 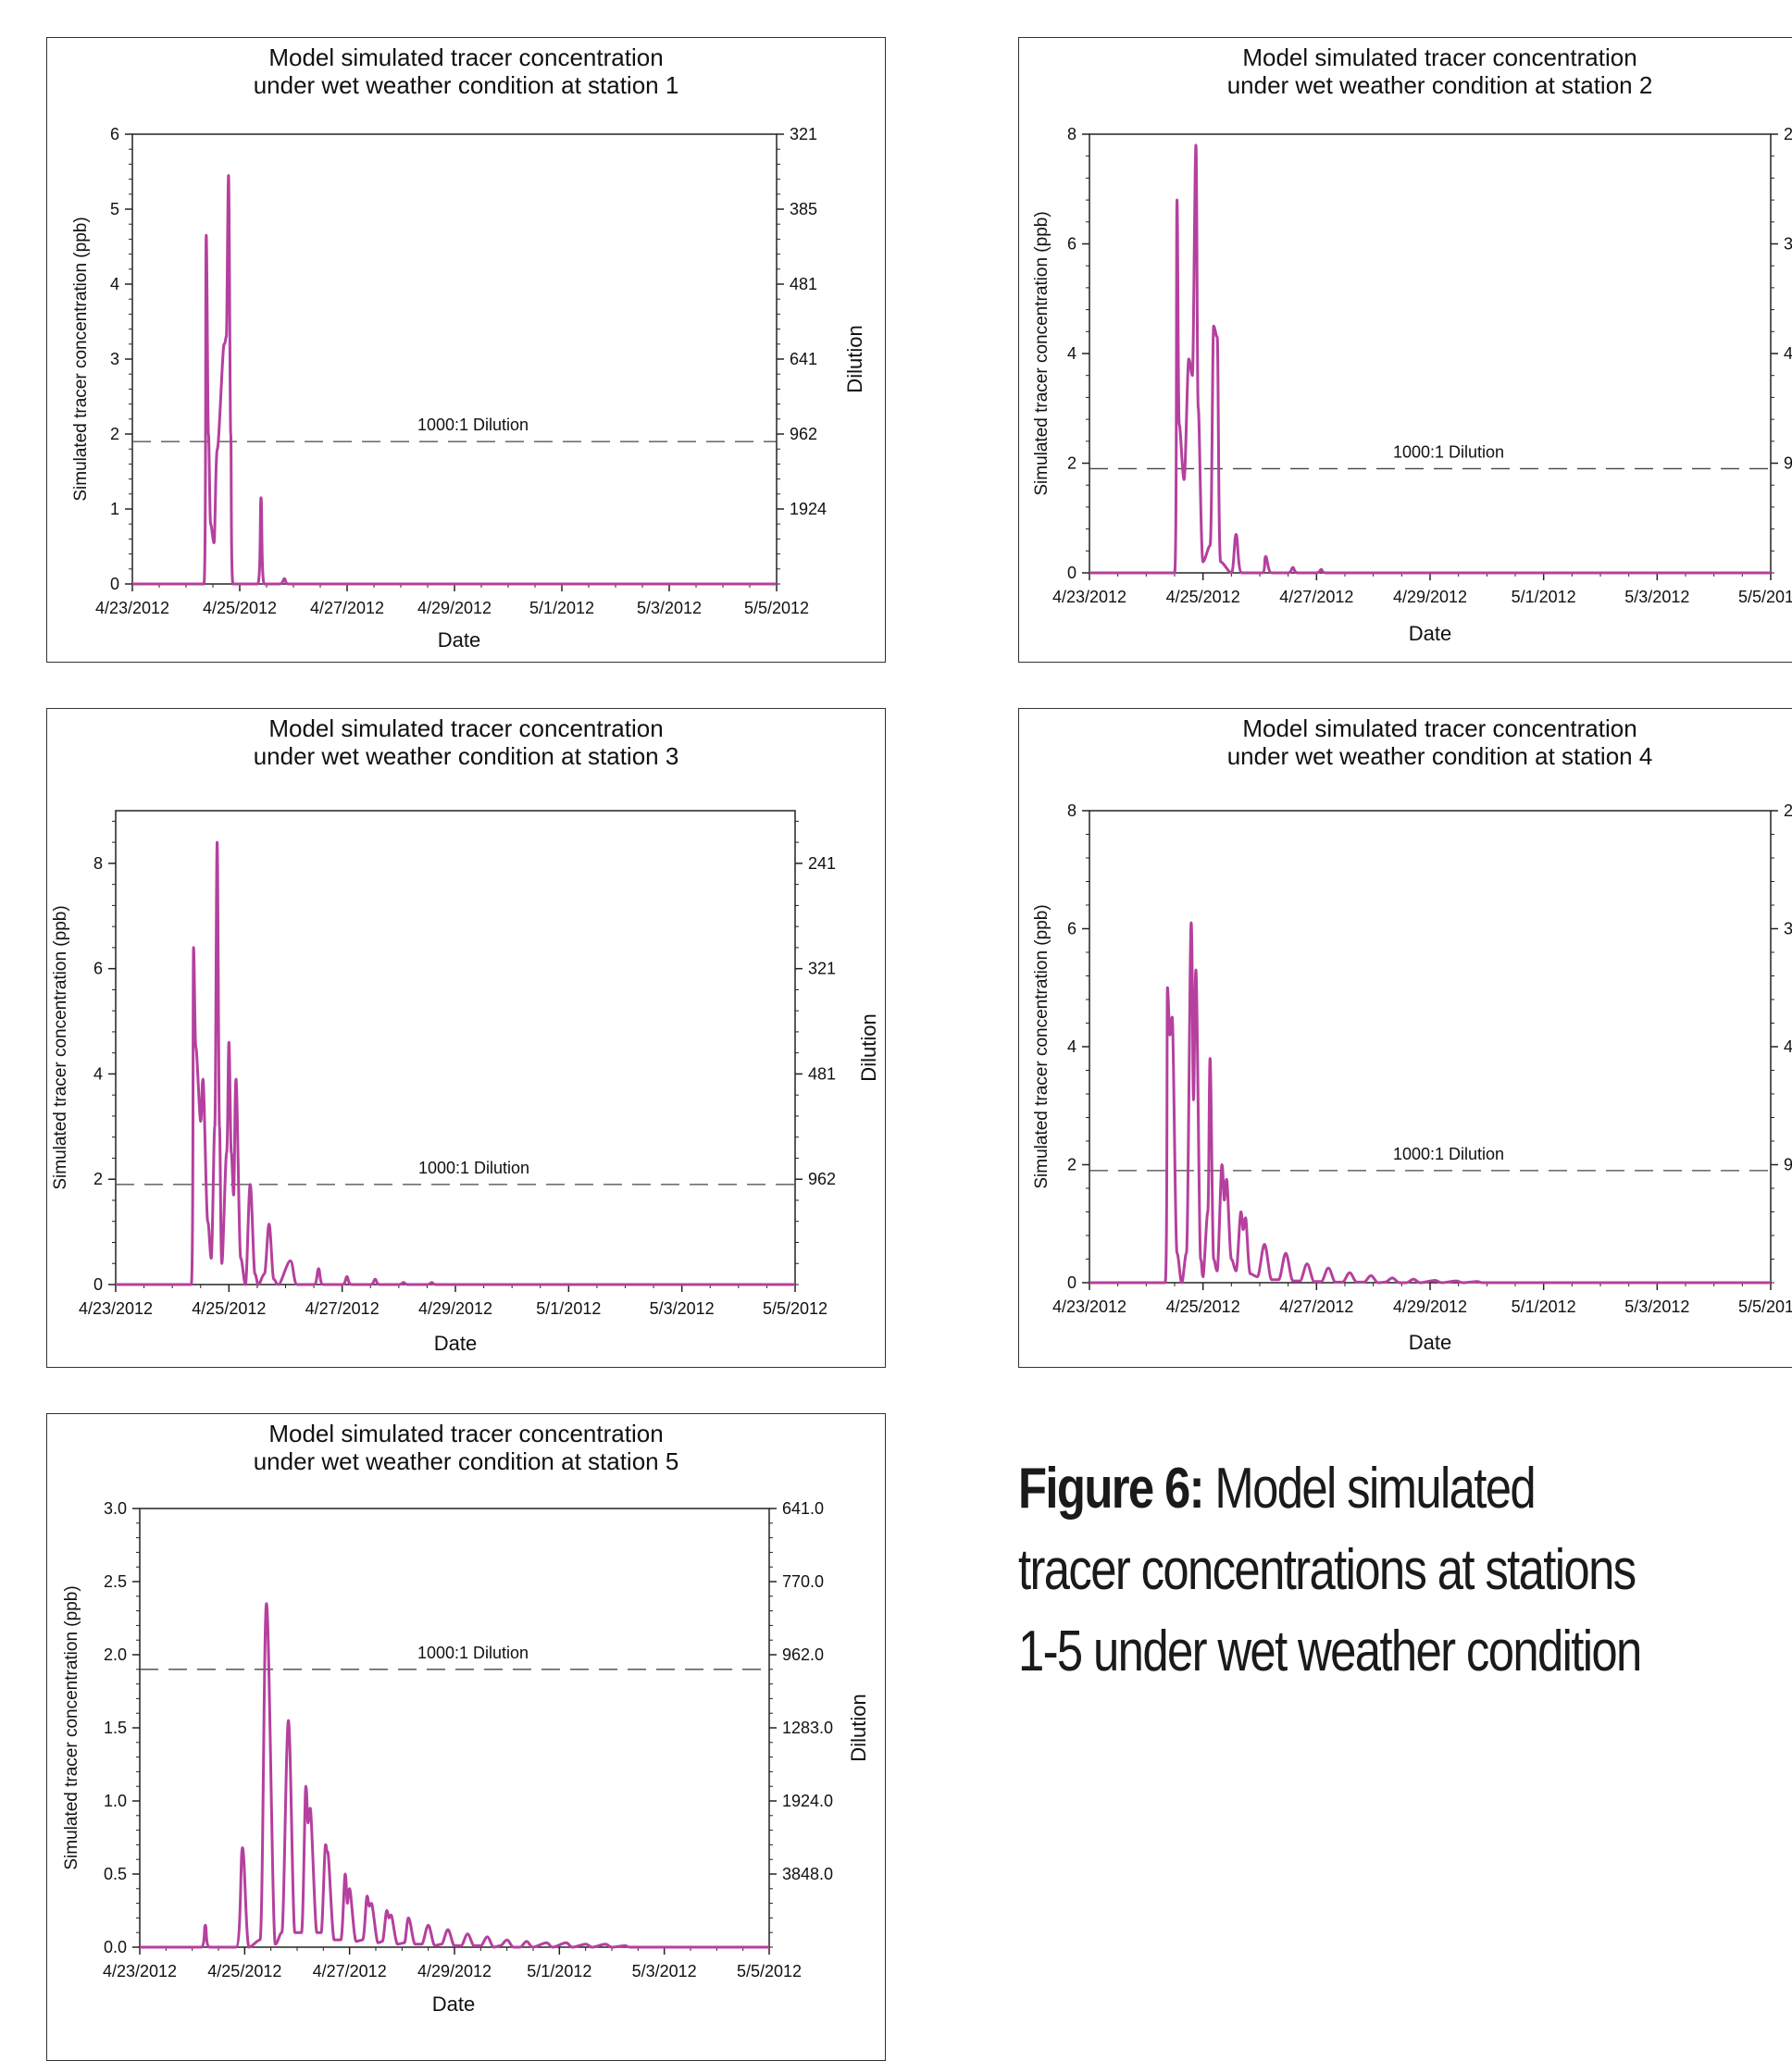 What do you see at coordinates (459, 640) in the screenshot?
I see `x-axis-label: Date` at bounding box center [459, 640].